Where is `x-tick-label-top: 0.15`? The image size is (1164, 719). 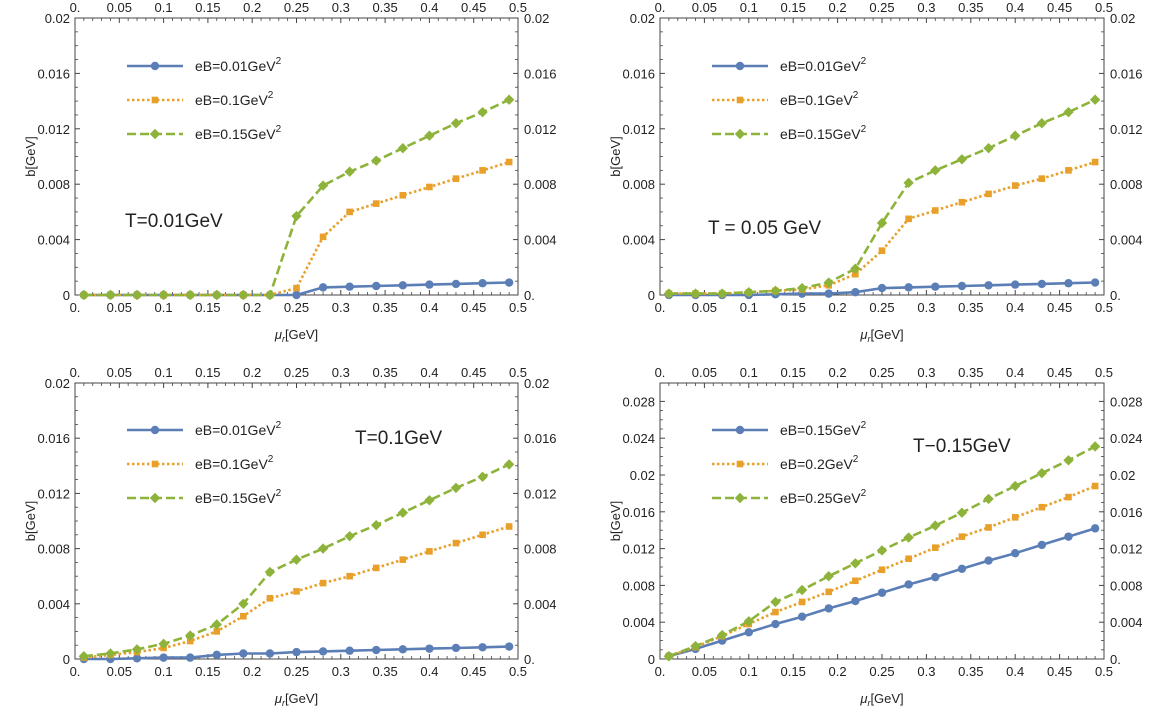
x-tick-label-top: 0.15 is located at coordinates (793, 7).